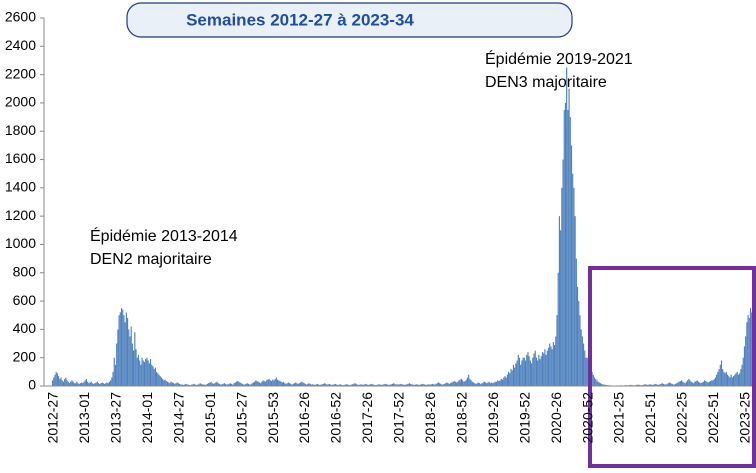 This screenshot has width=756, height=473. What do you see at coordinates (164, 235) in the screenshot?
I see `annotation: Épidémie 2013-2014` at bounding box center [164, 235].